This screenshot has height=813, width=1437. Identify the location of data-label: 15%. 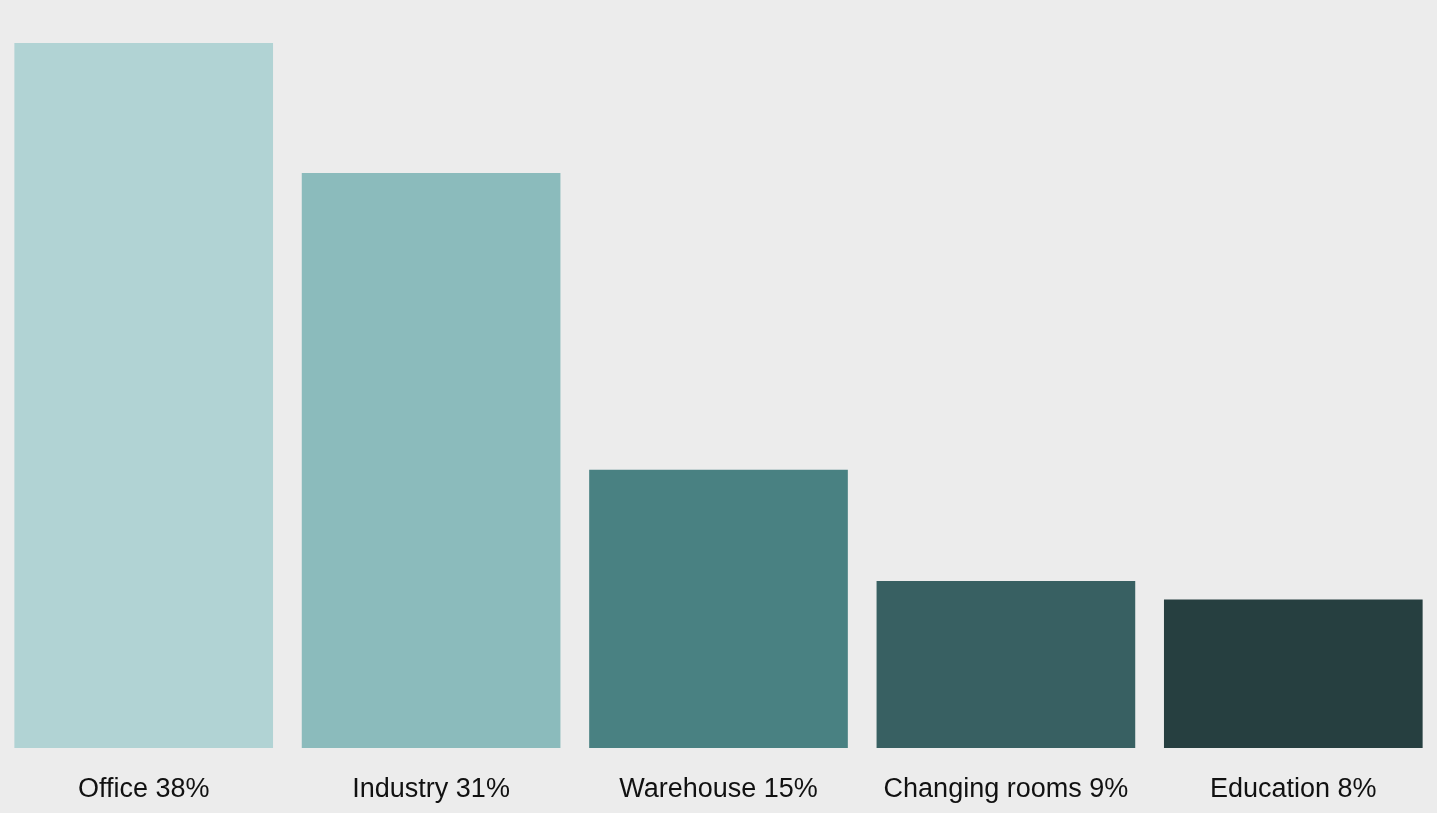
(790, 788).